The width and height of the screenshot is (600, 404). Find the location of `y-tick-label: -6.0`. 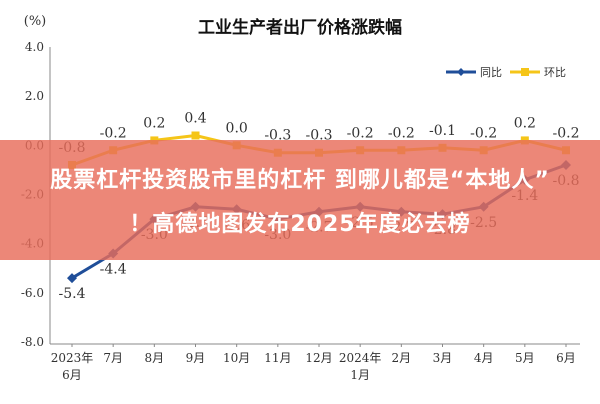

y-tick-label: -6.0 is located at coordinates (32, 293).